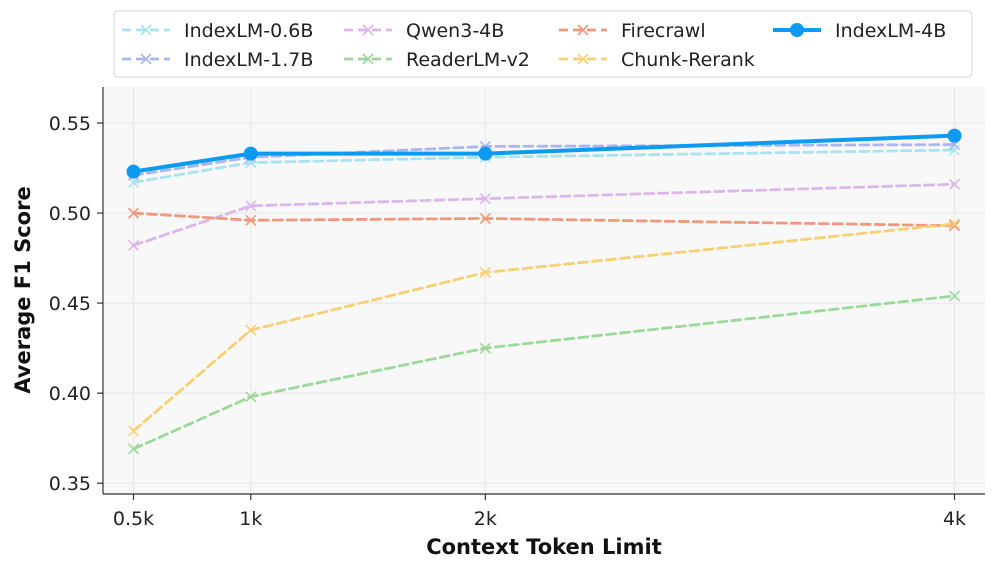  What do you see at coordinates (663, 31) in the screenshot?
I see `legend-label: Firecrawl` at bounding box center [663, 31].